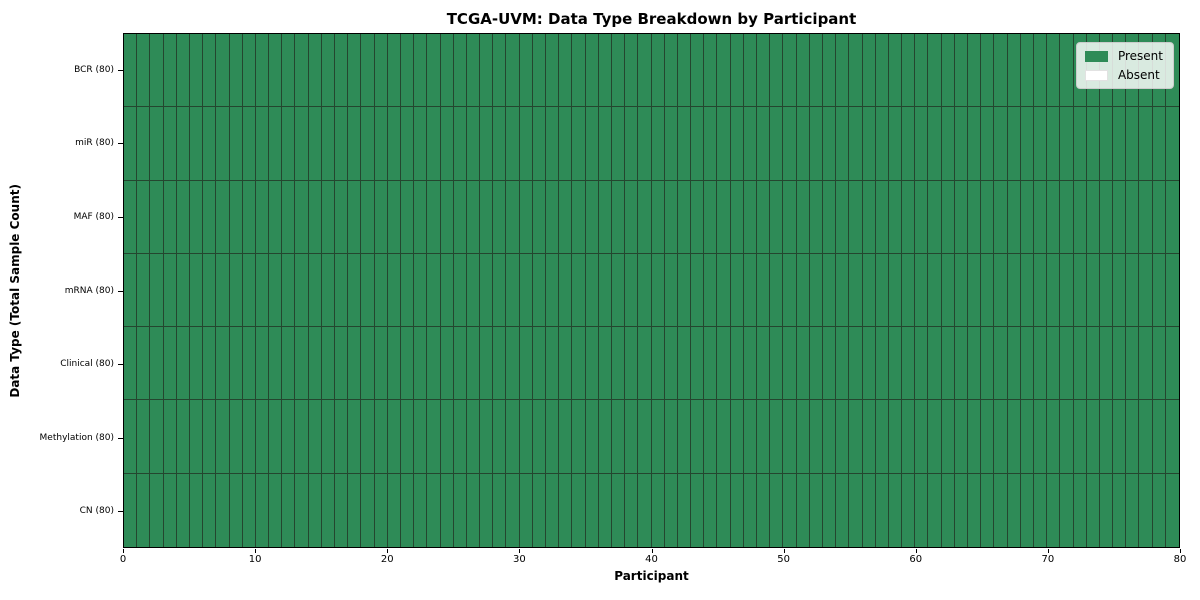 The width and height of the screenshot is (1200, 600). What do you see at coordinates (120, 438) in the screenshot?
I see `y-tick-mark` at bounding box center [120, 438].